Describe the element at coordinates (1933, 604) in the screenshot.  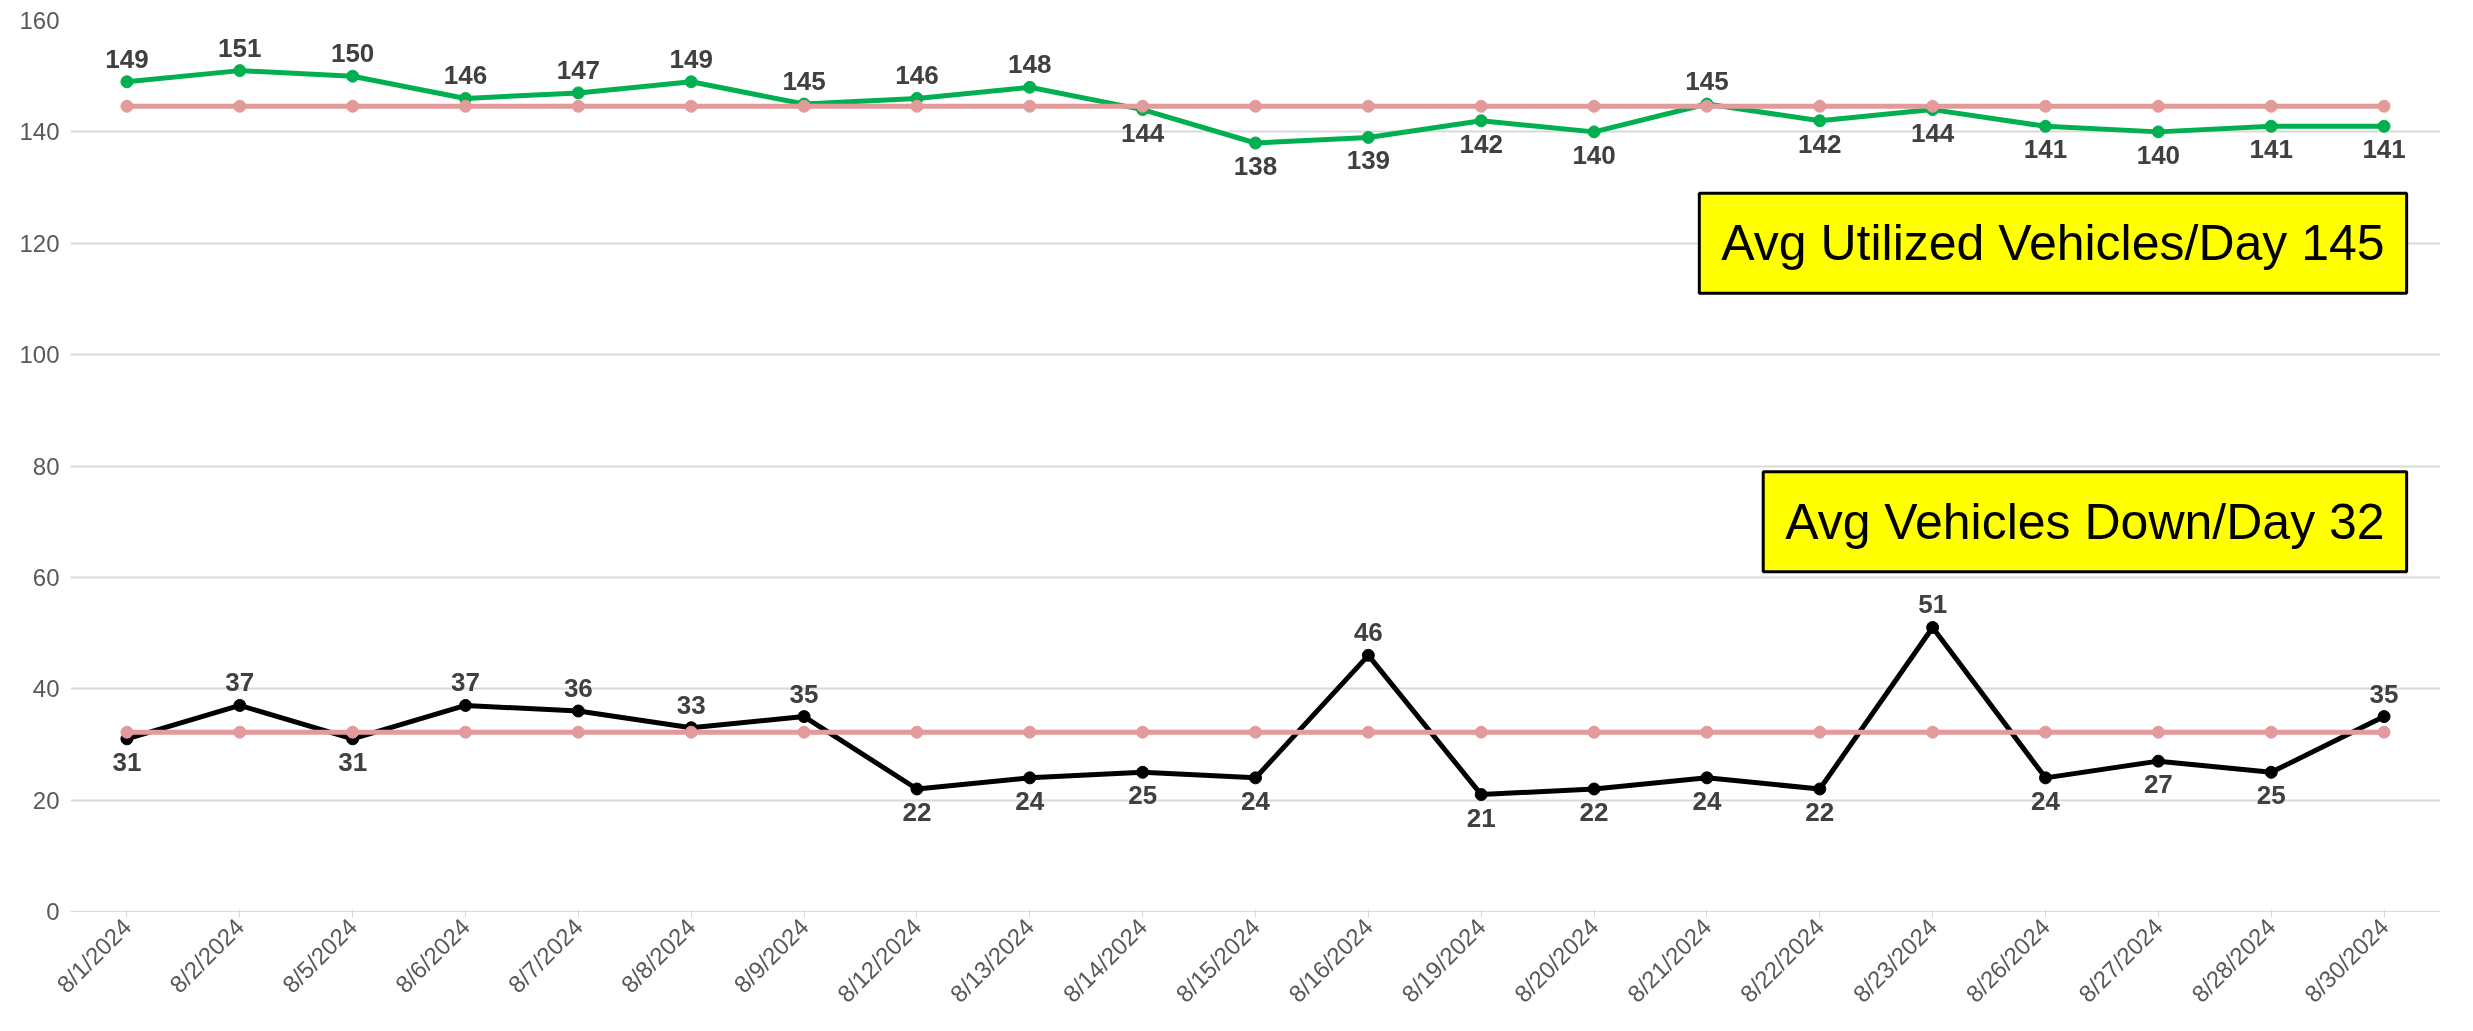
I see `data-label: 51` at that location.